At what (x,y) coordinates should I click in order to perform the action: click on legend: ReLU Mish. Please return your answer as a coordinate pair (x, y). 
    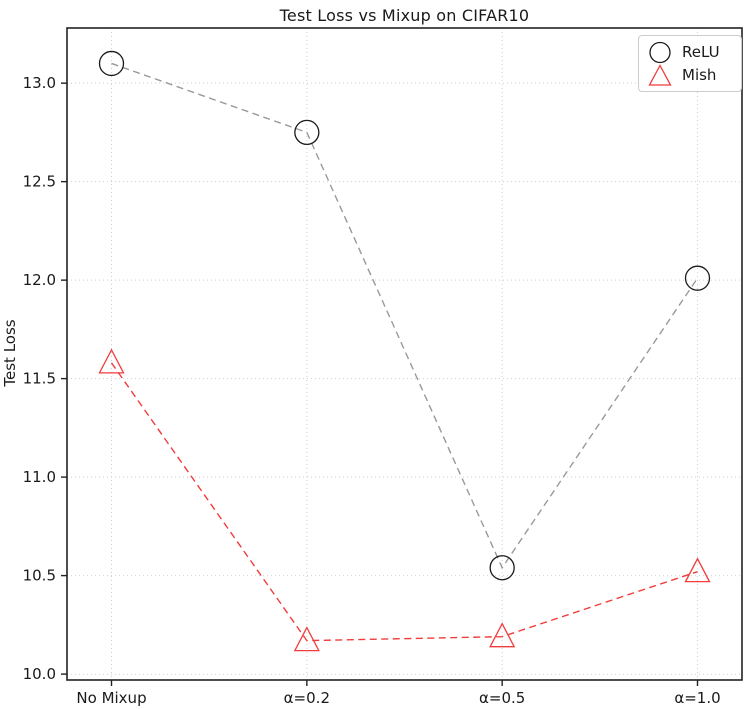
    Looking at the image, I should click on (690, 63).